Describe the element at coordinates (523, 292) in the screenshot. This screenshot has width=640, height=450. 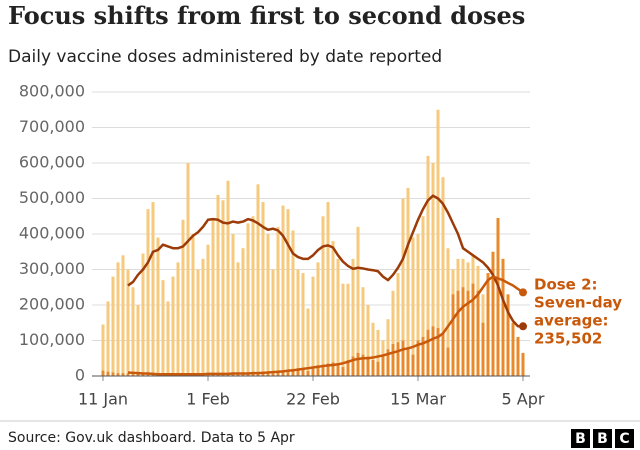
I see `line-end-dot` at that location.